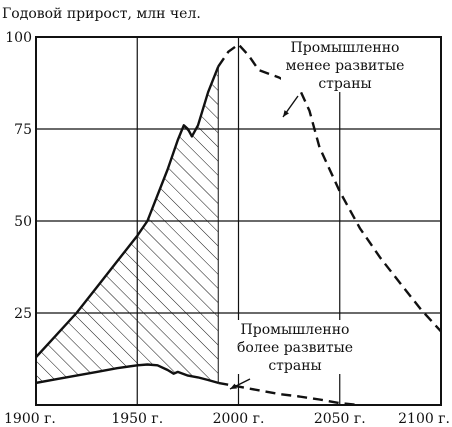 The height and width of the screenshot is (427, 452). I want to click on lower-label-arrow-head, so click(233, 386).